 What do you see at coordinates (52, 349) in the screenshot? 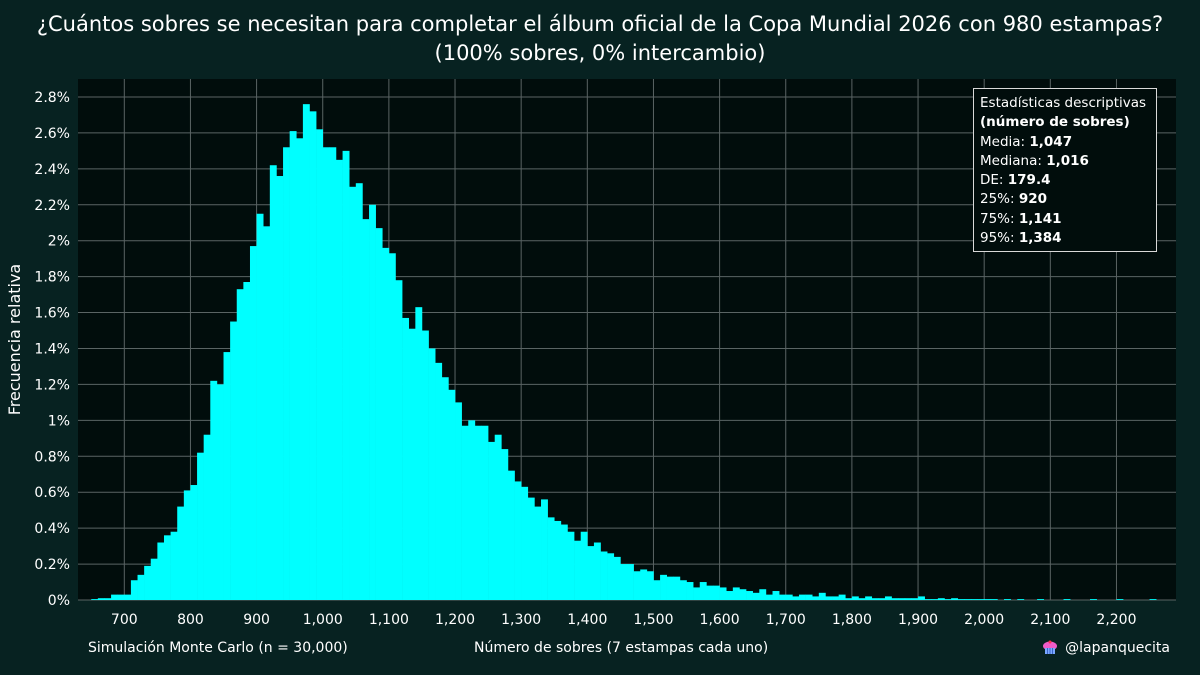
I see `y-tick-label: 1.4%` at bounding box center [52, 349].